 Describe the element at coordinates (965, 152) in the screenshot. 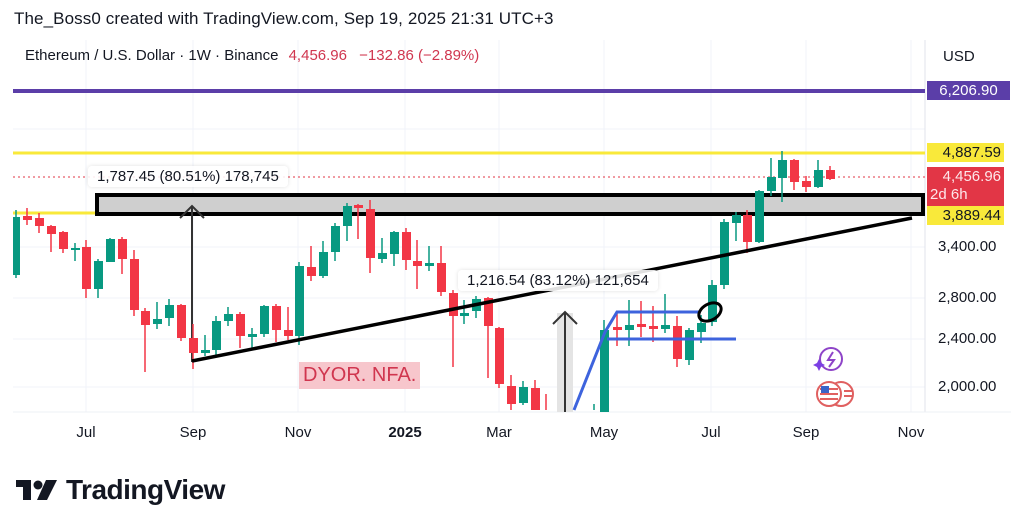

I see `upper-yellow-price-tag: 4,887.59` at that location.